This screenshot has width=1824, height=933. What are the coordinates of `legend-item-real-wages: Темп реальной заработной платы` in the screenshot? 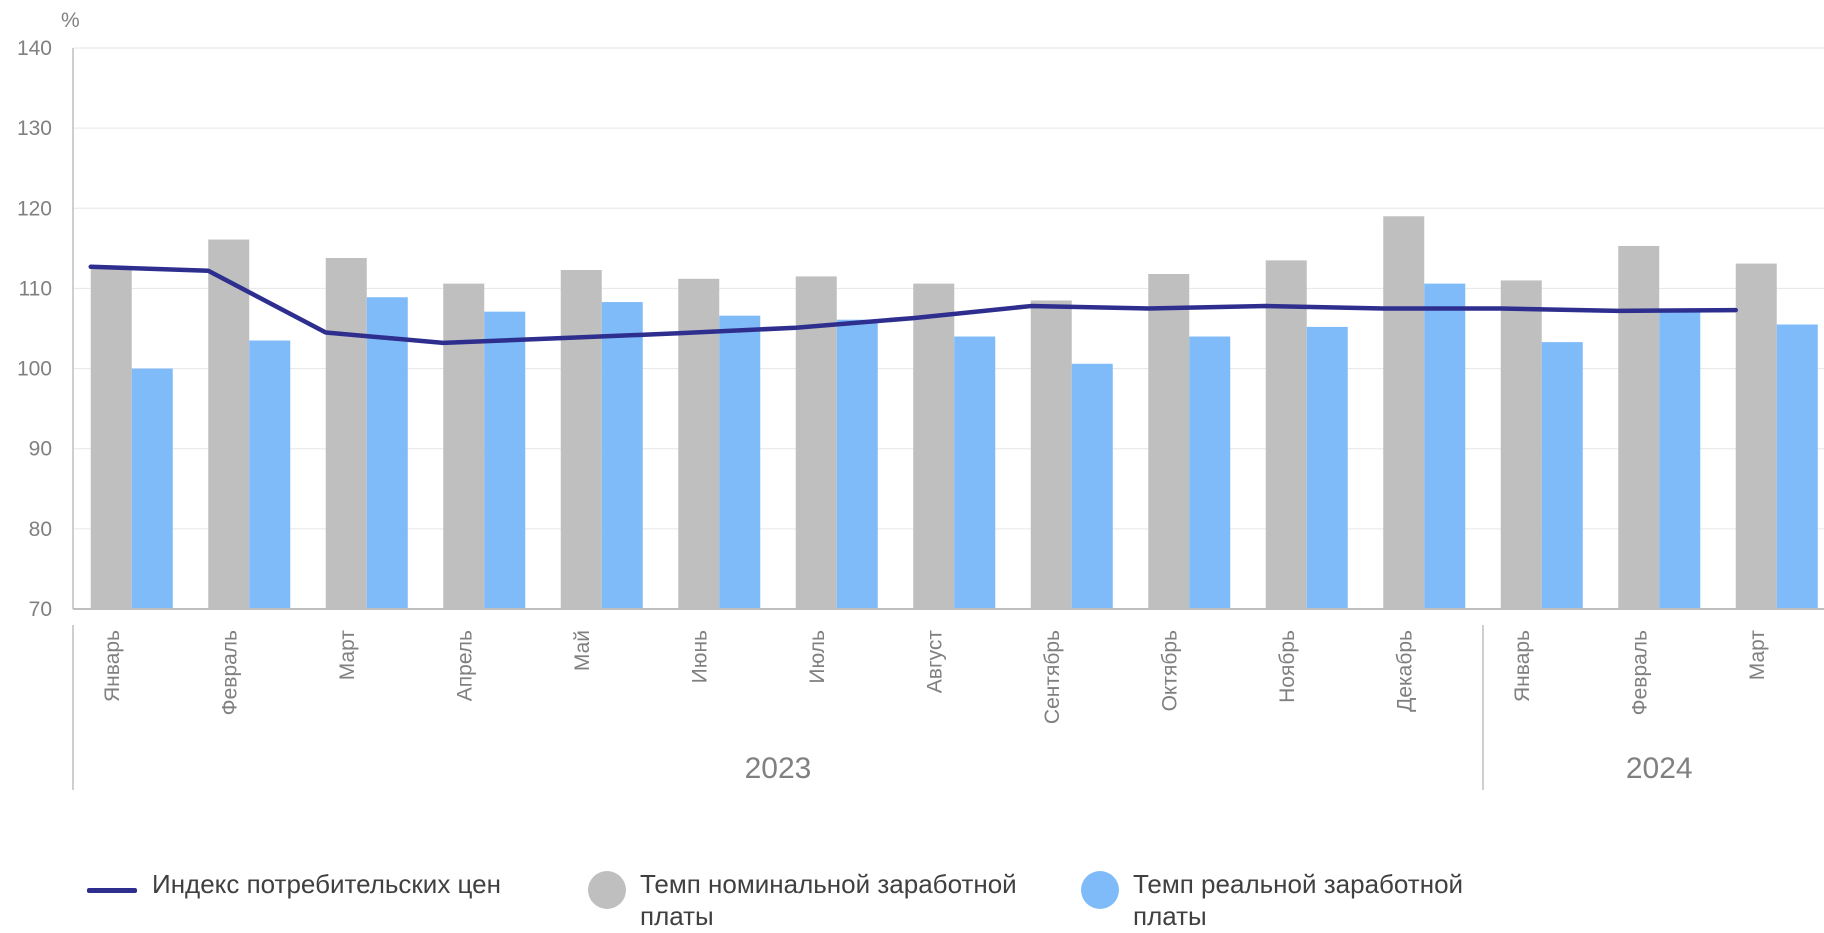 It's located at (1307, 900).